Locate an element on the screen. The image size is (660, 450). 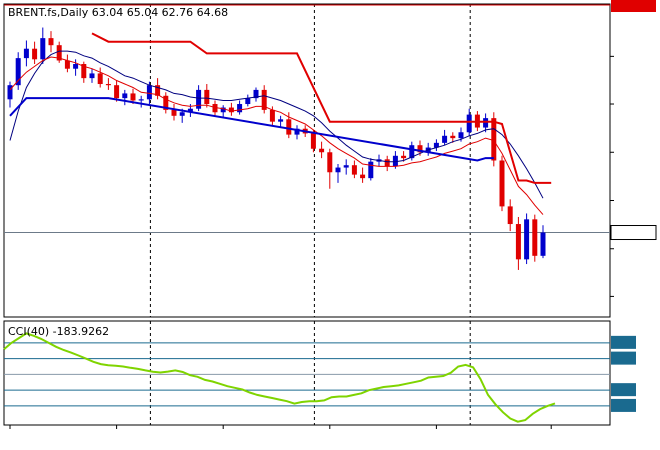
last-price-tag is located at coordinates (633, 233).